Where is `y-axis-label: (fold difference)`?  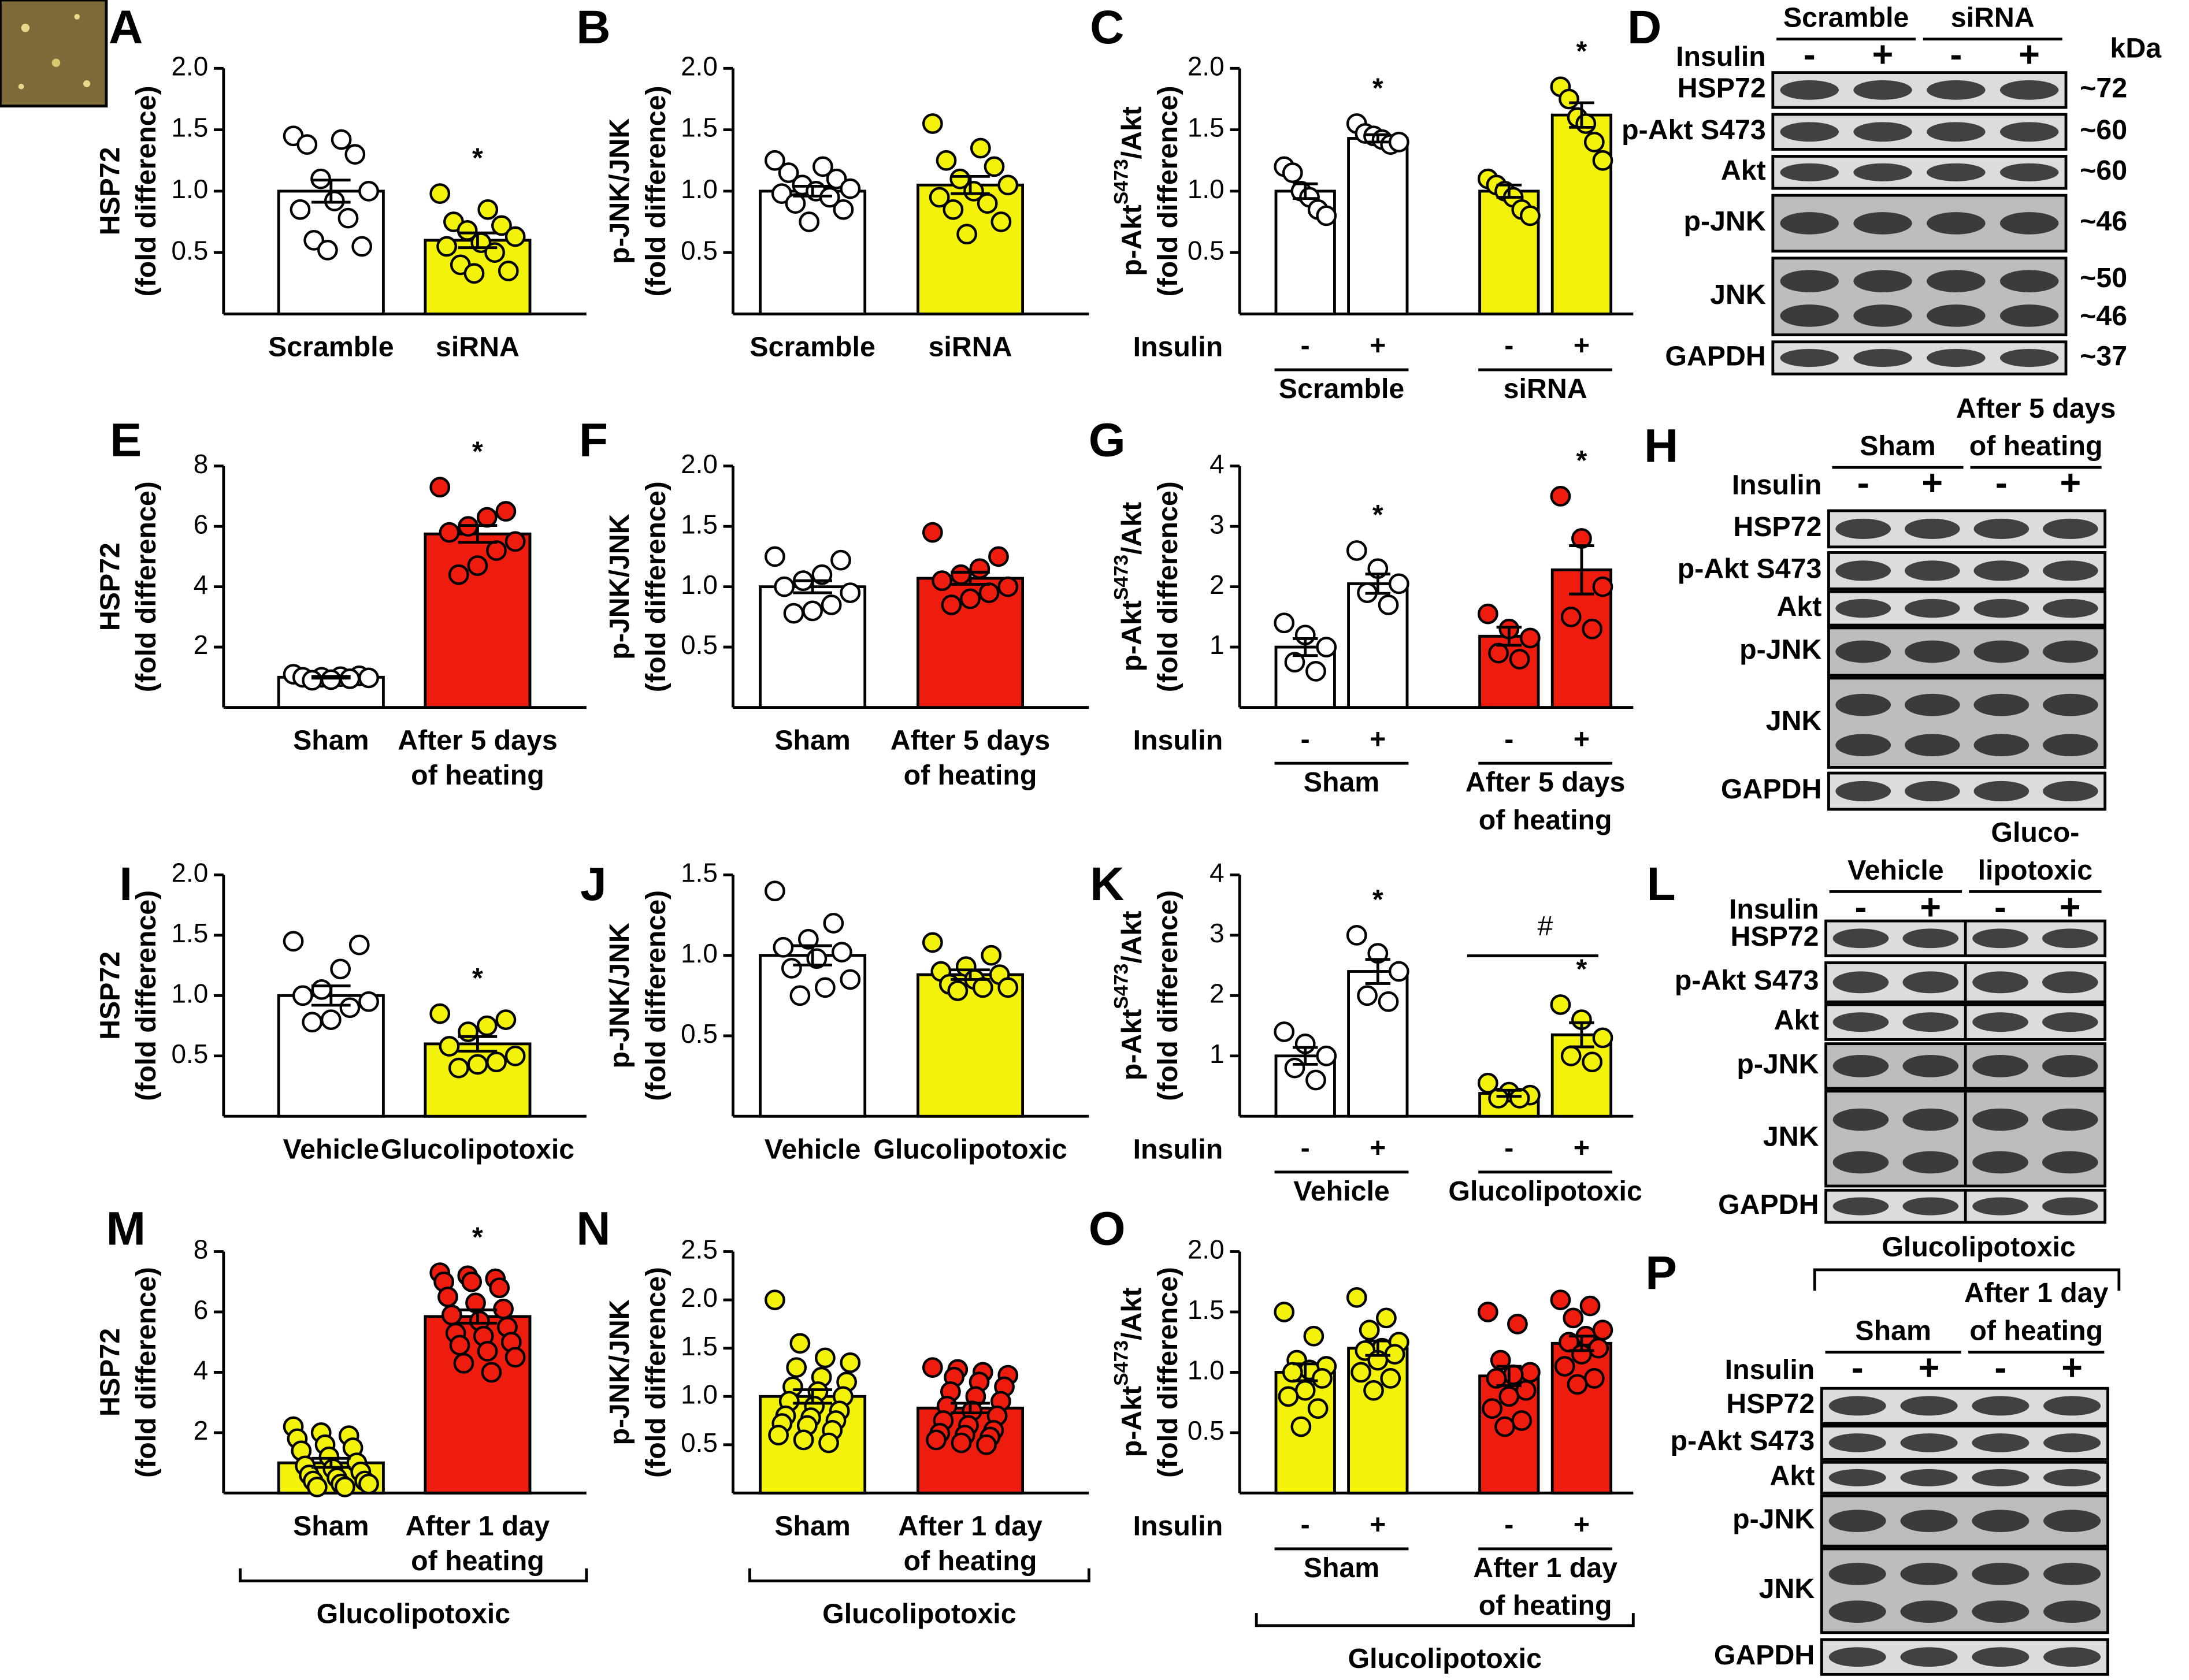 y-axis-label: (fold difference) is located at coordinates (146, 996).